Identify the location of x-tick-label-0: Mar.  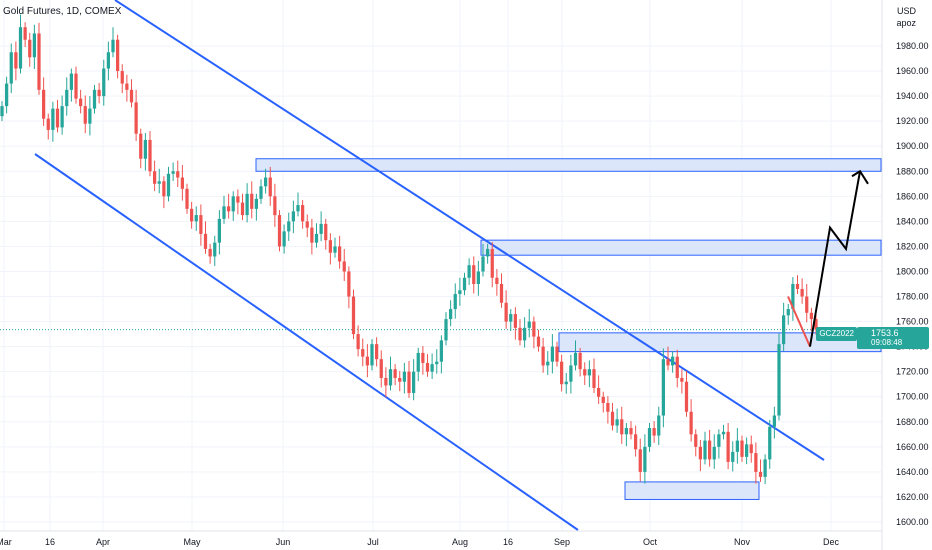
(6, 542).